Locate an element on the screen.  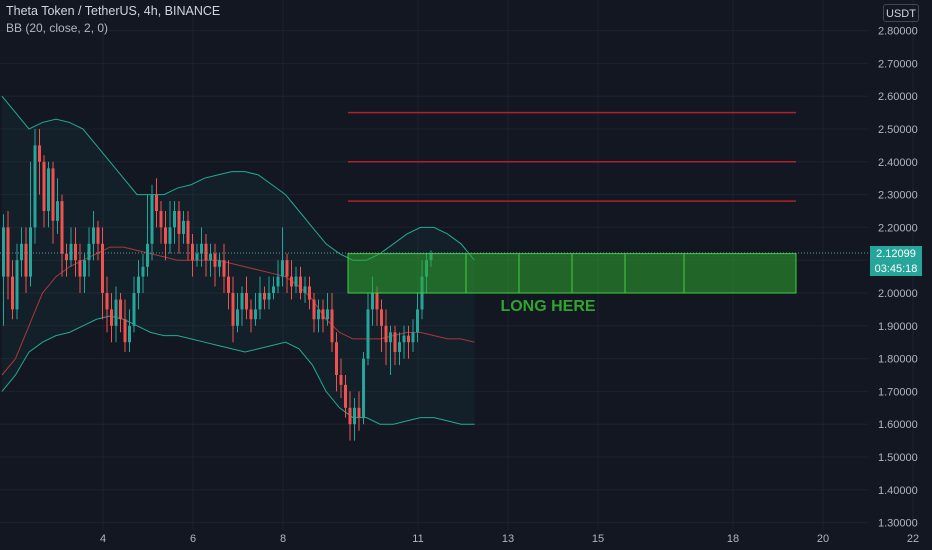
price-tick-label: 2.80000 is located at coordinates (898, 32).